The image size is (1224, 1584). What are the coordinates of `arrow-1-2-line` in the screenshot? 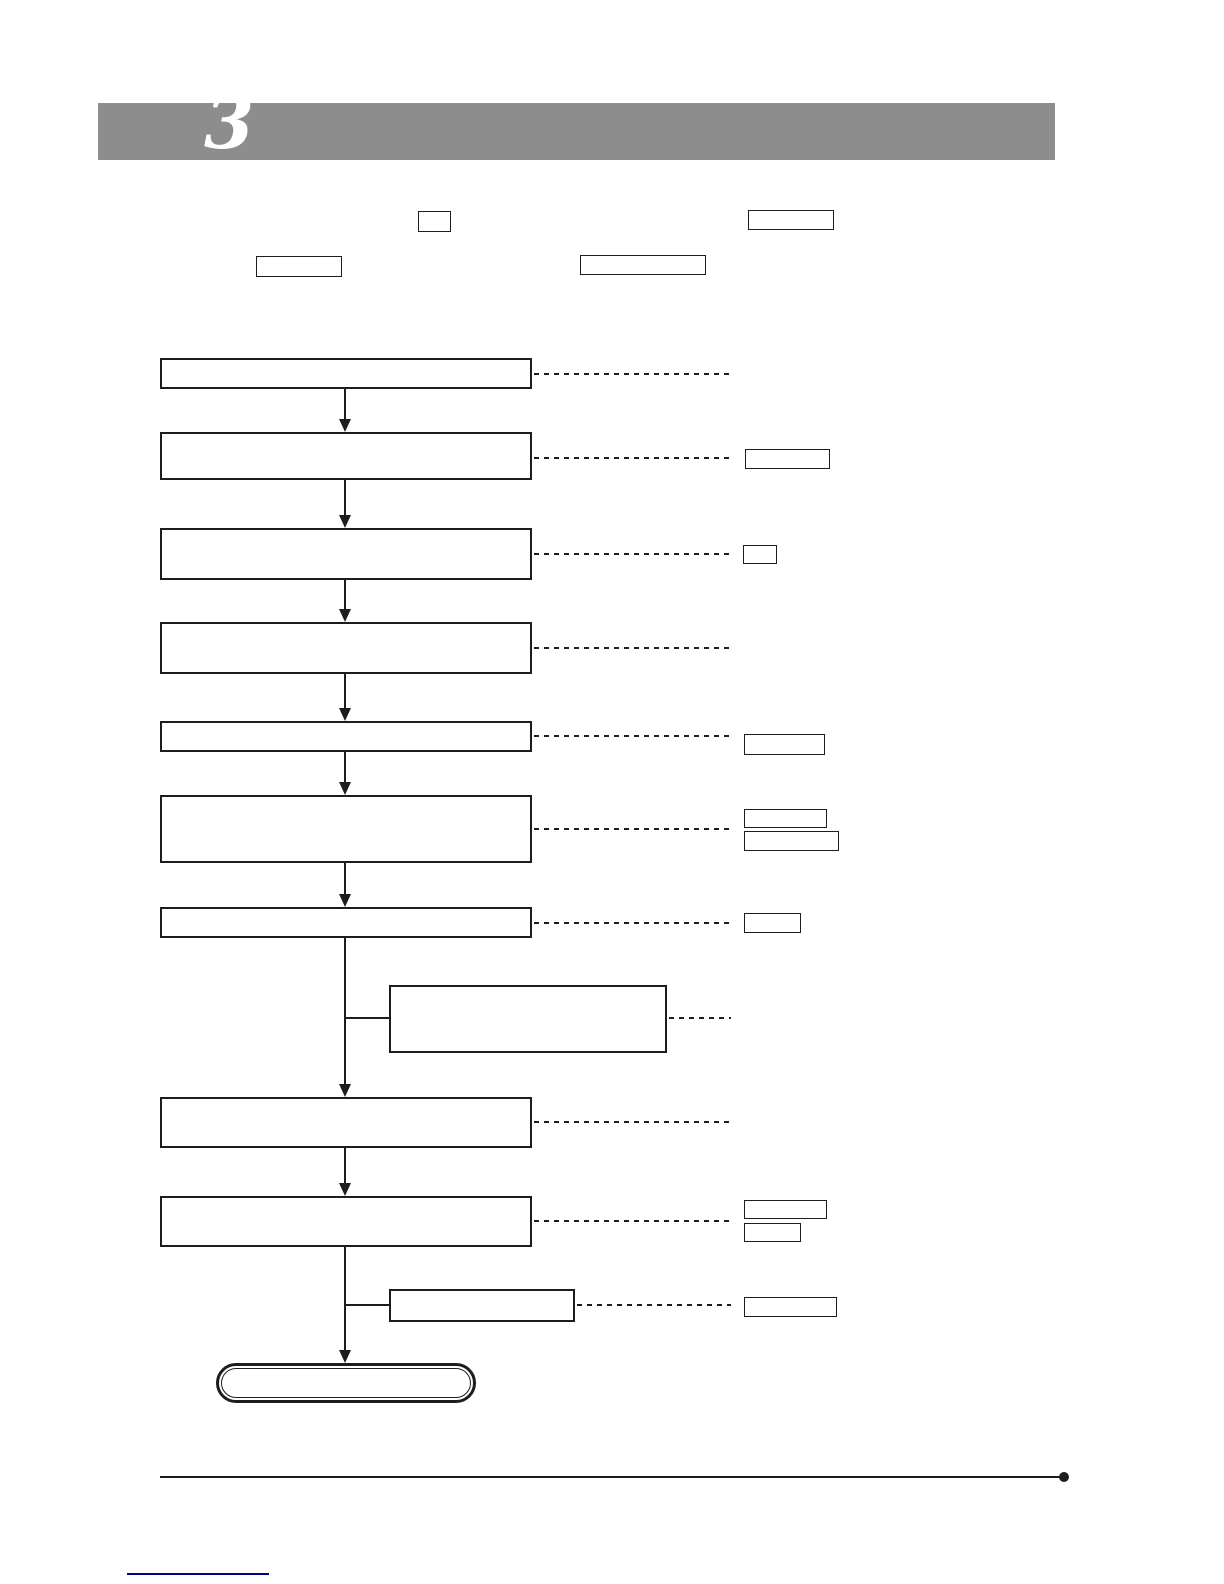 It's located at (345, 408).